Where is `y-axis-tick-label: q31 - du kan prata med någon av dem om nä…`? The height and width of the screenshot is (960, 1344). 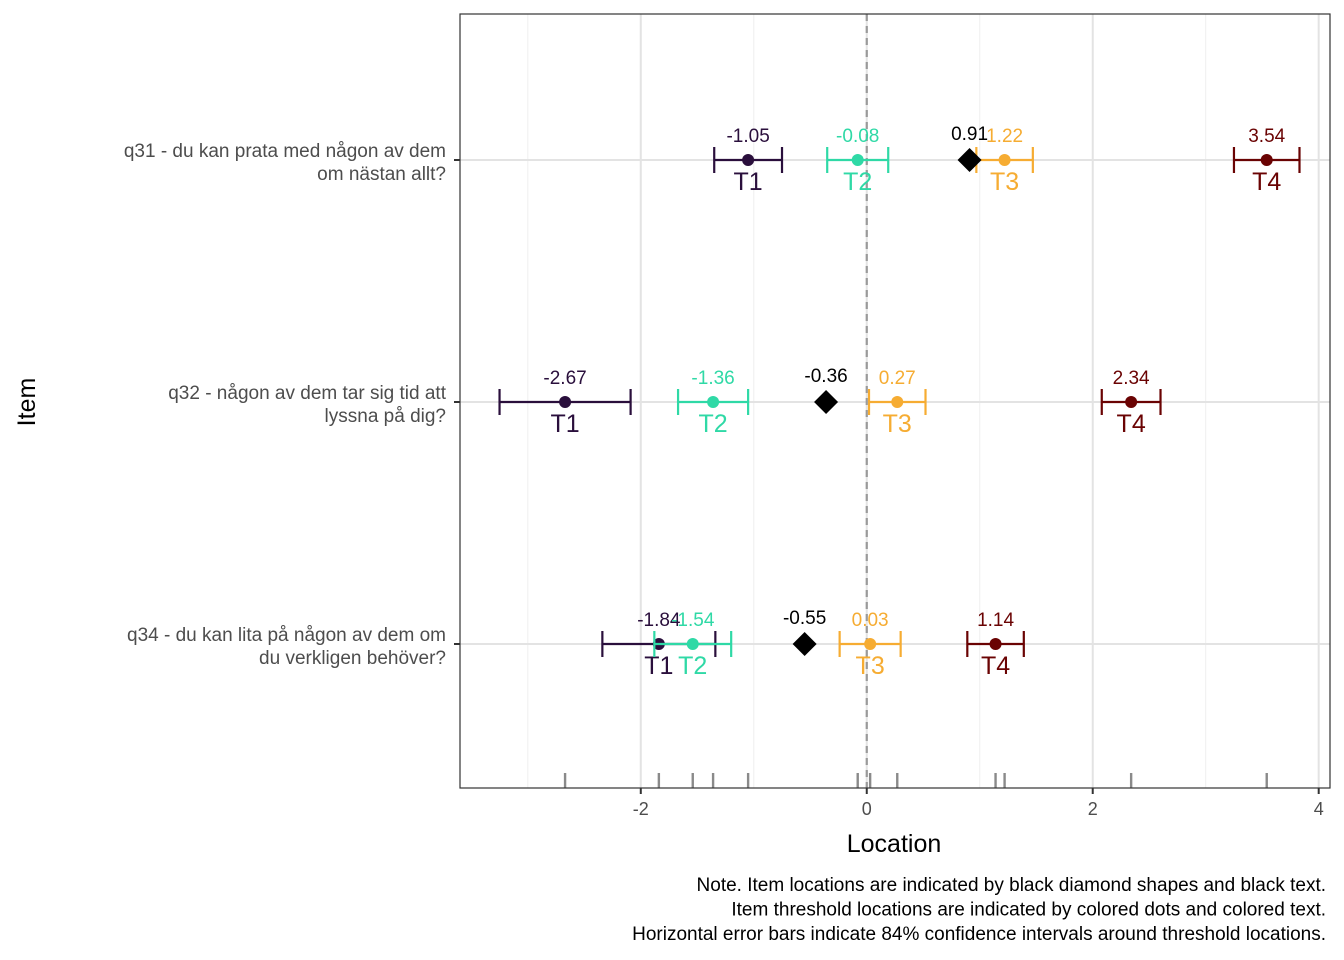 y-axis-tick-label: q31 - du kan prata med någon av dem om nä… is located at coordinates (285, 163).